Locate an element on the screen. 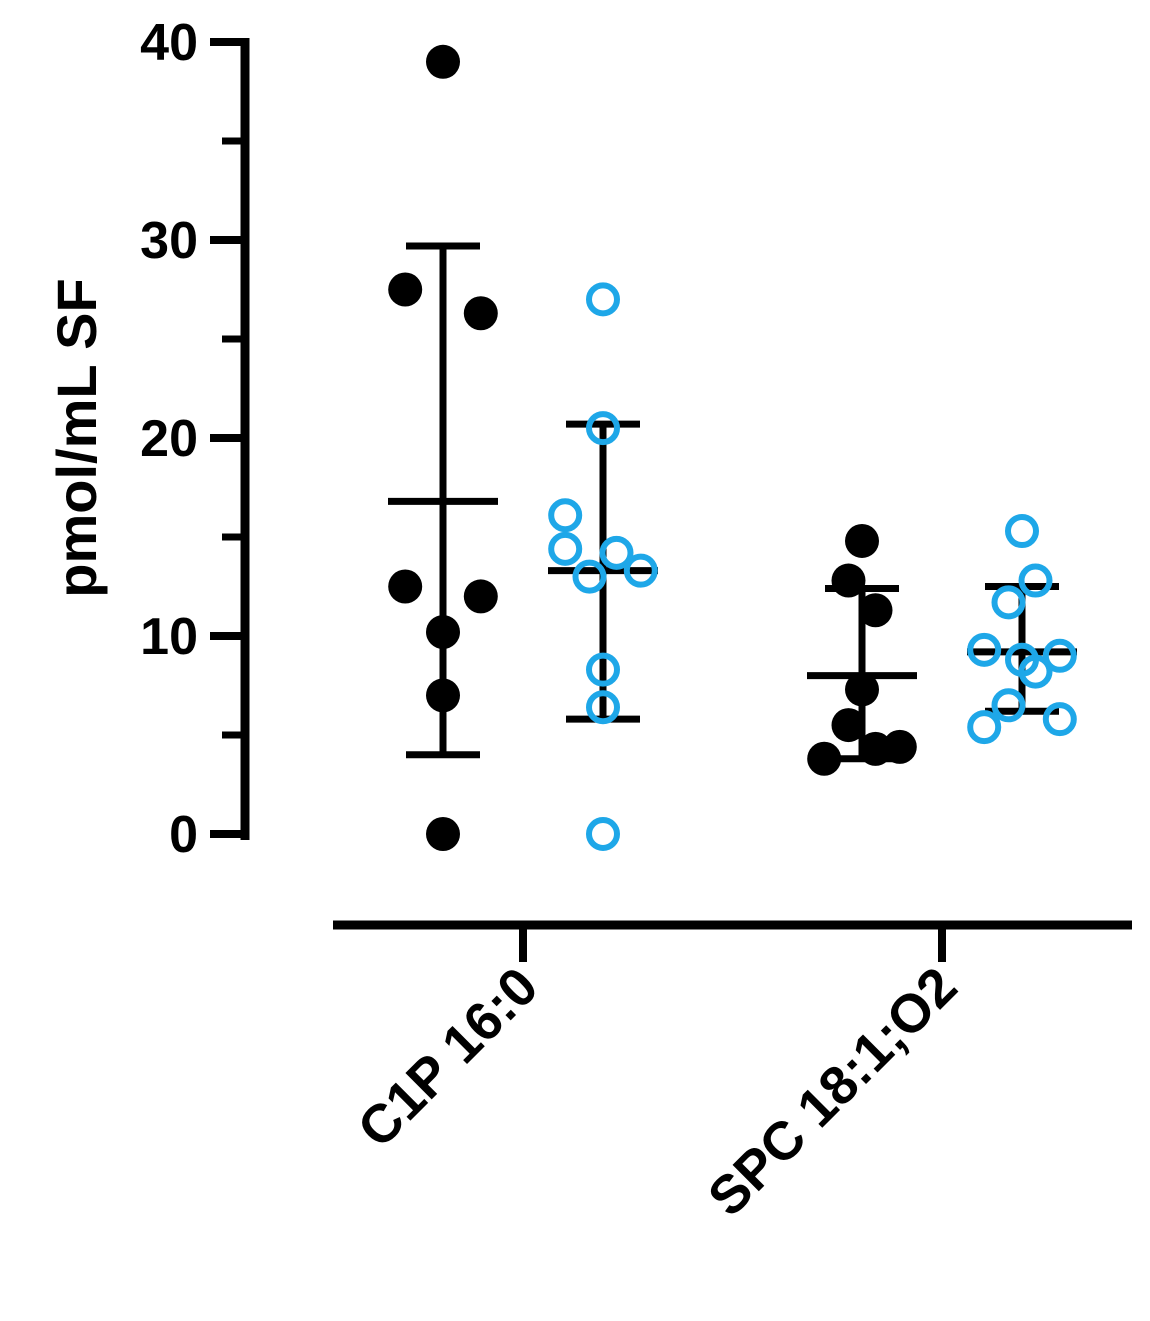  y-ticks: 0 10 20 30 40 is located at coordinates (192, 439).